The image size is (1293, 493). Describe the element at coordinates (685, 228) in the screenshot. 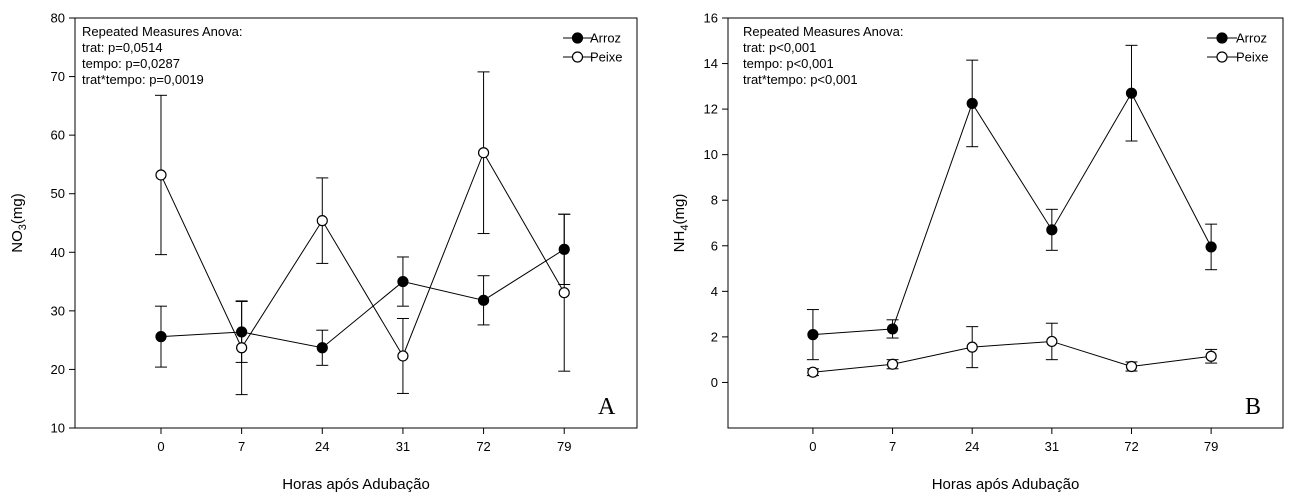

I see `y-axis-title-subscript: 4` at that location.